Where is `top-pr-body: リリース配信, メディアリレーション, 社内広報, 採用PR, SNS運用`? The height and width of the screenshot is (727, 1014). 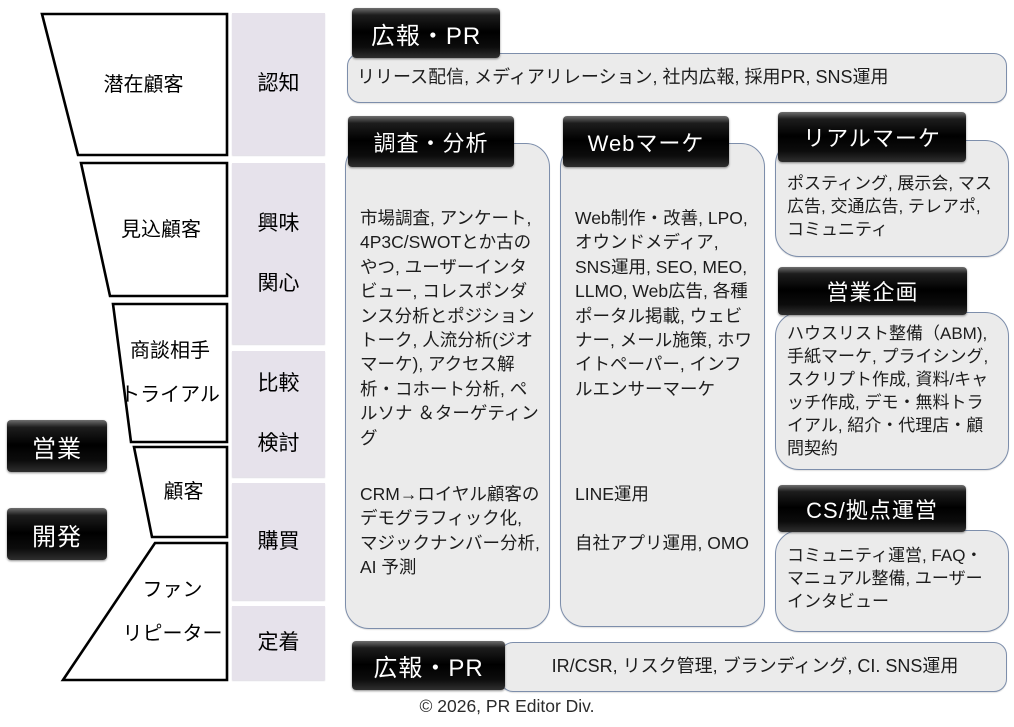
top-pr-body: リリース配信, メディアリレーション, 社内広報, 採用PR, SNS運用 is located at coordinates (623, 77).